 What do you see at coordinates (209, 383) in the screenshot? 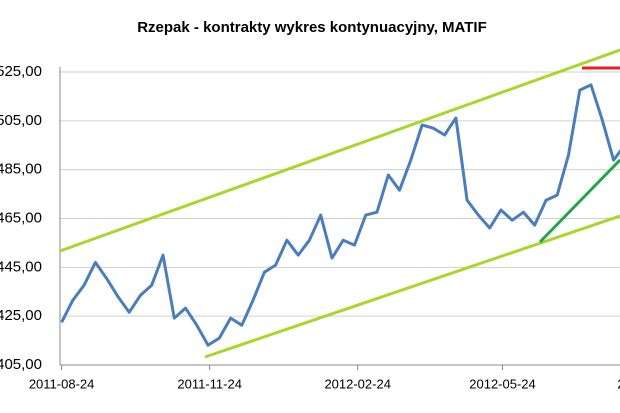
I see `x-tick-label: 2011-11-24` at bounding box center [209, 383].